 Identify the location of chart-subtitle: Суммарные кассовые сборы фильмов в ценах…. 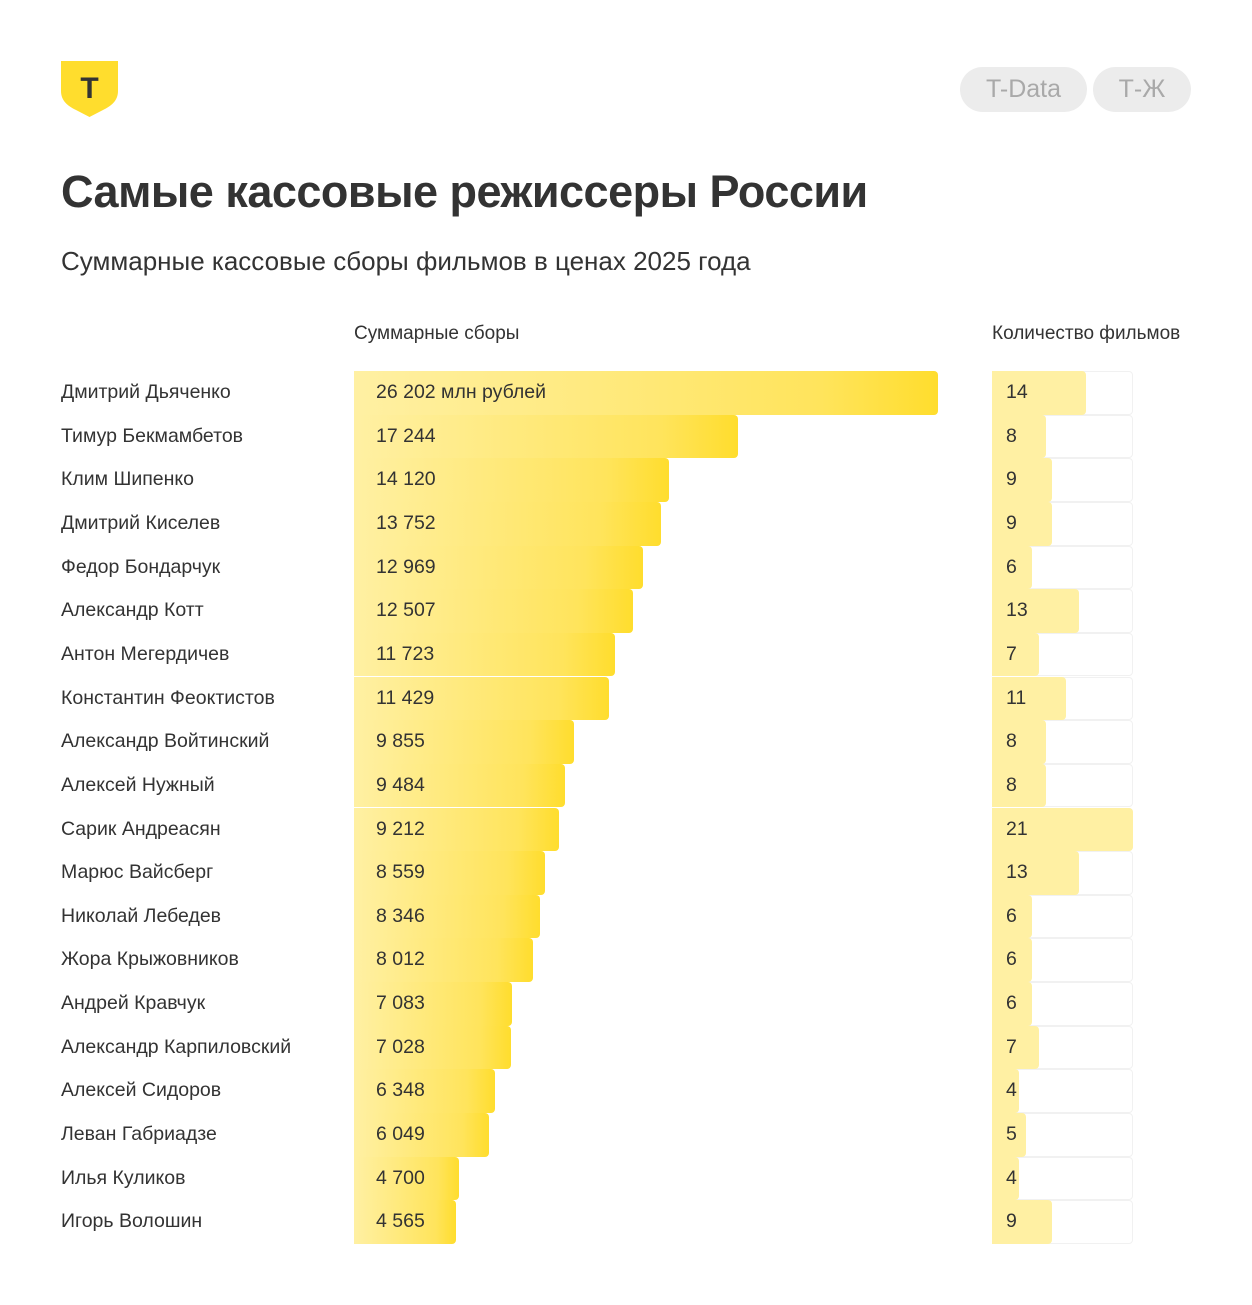
(406, 261).